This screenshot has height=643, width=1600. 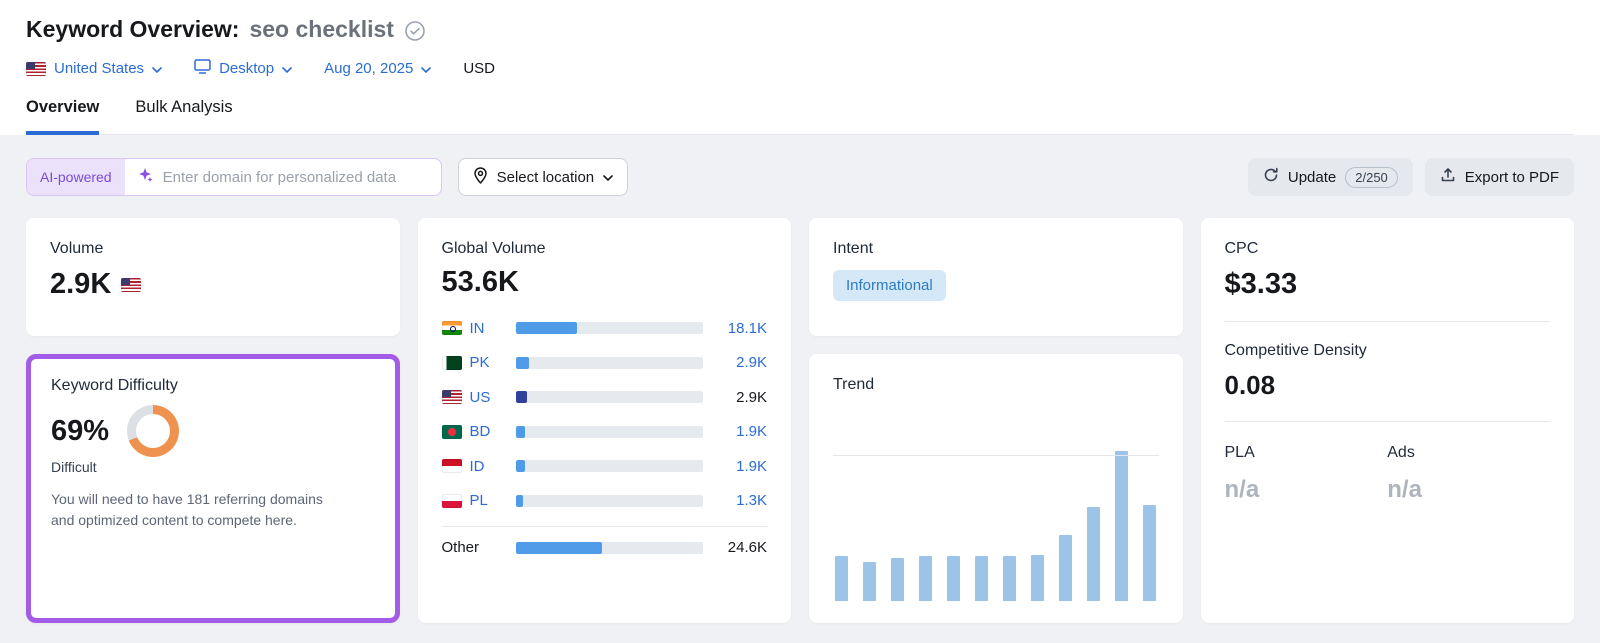 What do you see at coordinates (184, 107) in the screenshot?
I see `tab-bulk-analysis: Bulk Analysis` at bounding box center [184, 107].